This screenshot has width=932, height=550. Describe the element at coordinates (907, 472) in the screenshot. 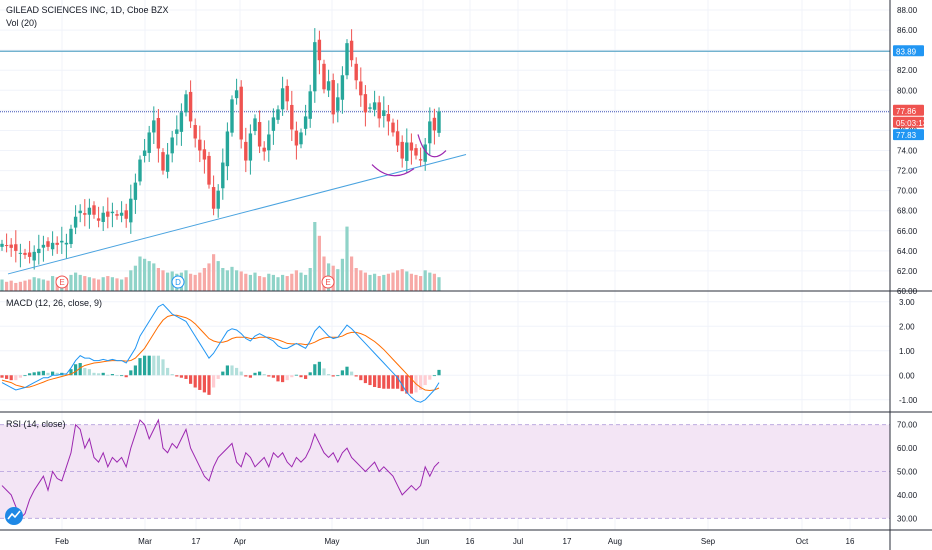

I see `rsi-axis: 70.00 60.00 50.00 40.00 30.00` at that location.